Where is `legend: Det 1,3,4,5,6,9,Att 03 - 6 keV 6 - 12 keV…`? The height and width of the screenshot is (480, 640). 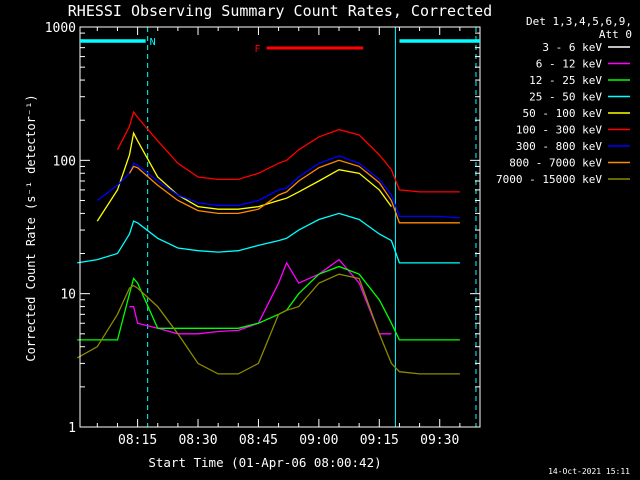
legend: Det 1,3,4,5,6,9,Att 03 - 6 keV 6 - 12 keV… is located at coordinates (564, 100).